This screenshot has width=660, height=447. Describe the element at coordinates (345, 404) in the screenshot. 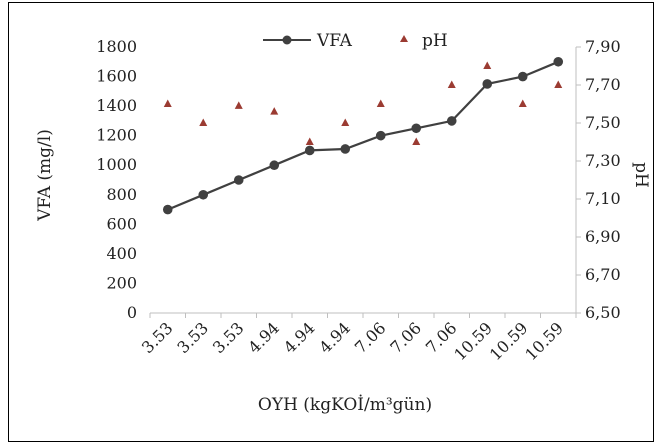

I see `x-axis-title: OYH (kgKOİ/m³gün)` at that location.